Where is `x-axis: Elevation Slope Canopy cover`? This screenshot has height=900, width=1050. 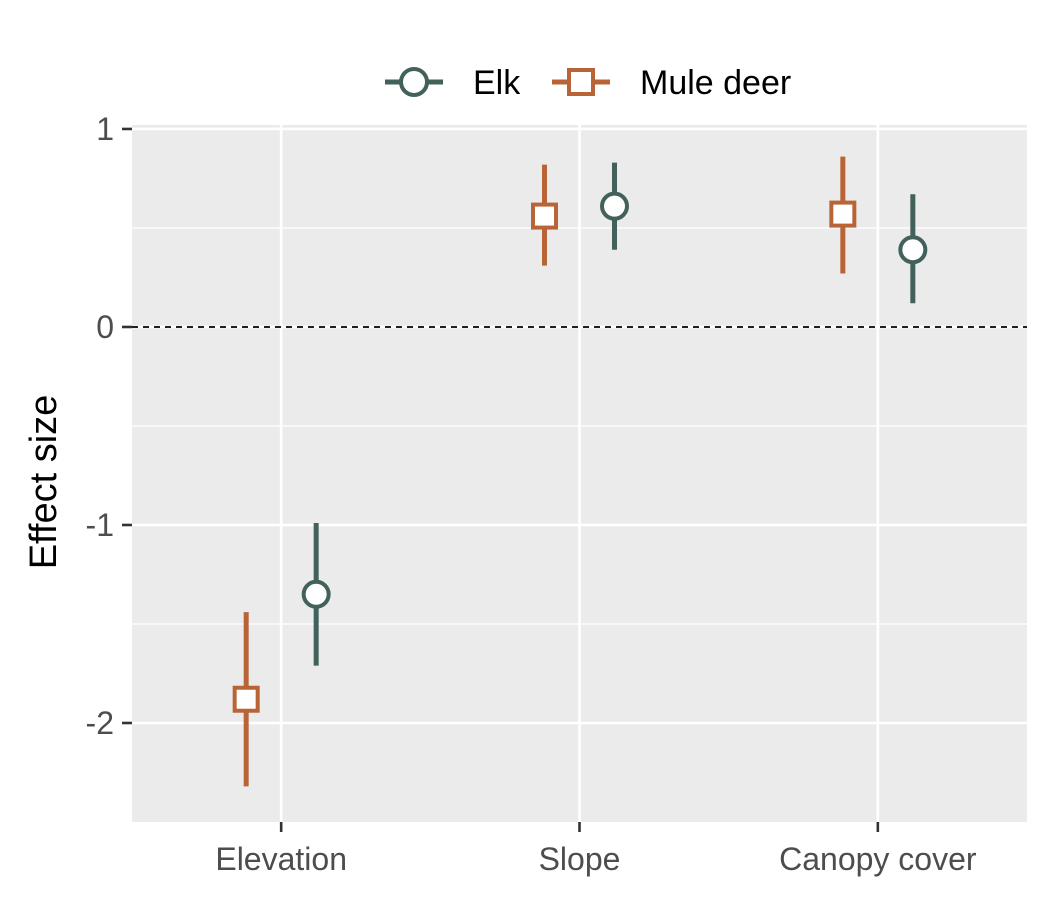
x-axis: Elevation Slope Canopy cover is located at coordinates (596, 849).